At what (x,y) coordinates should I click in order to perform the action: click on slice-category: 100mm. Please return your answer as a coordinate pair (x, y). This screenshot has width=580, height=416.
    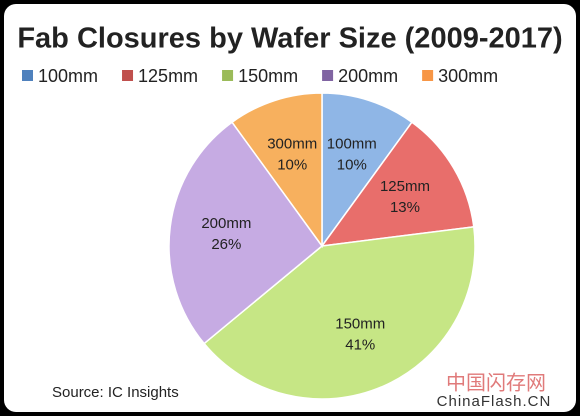
    Looking at the image, I should click on (352, 143).